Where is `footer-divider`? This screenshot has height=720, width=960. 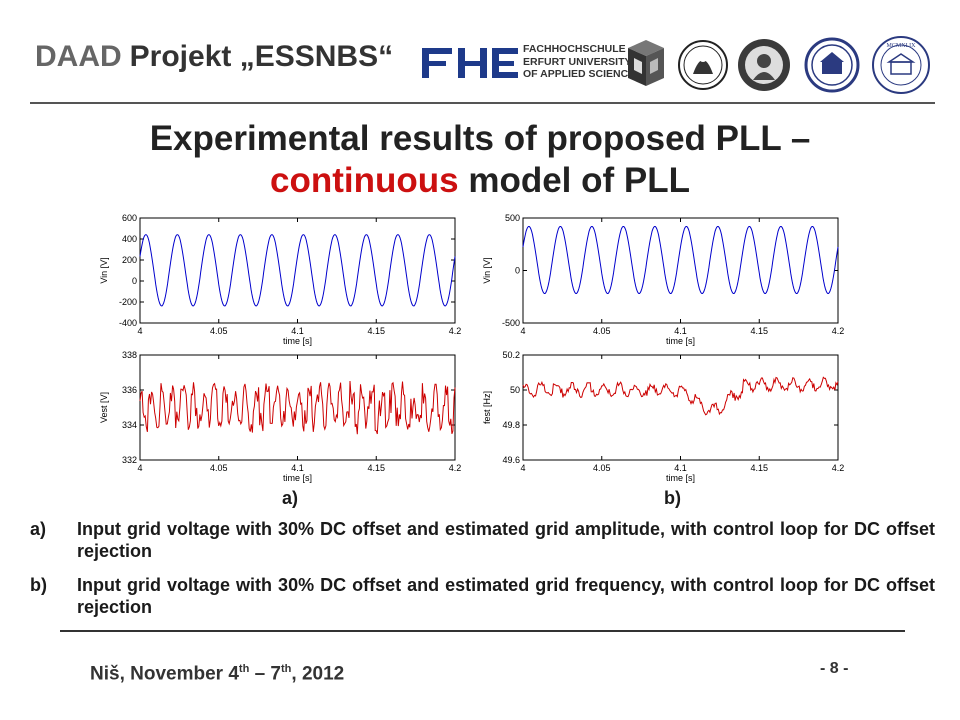
footer-divider is located at coordinates (482, 631).